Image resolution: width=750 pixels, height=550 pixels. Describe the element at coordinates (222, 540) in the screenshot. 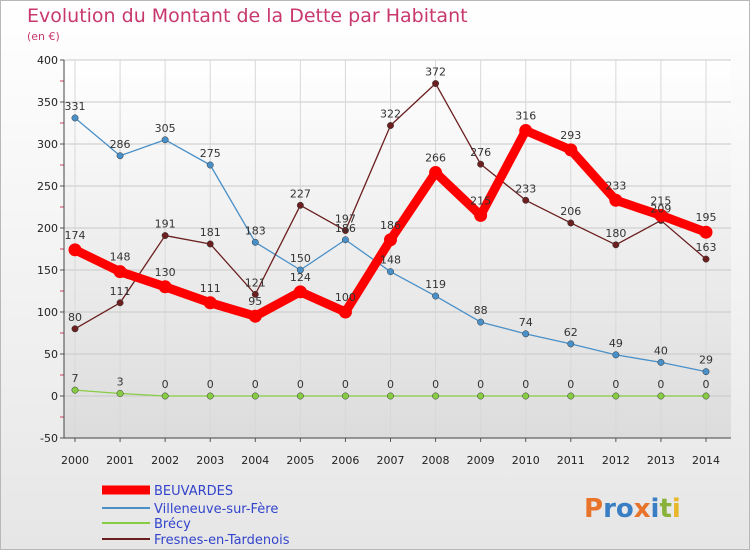

I see `legend-label: Fresnes-en-Tardenois` at that location.